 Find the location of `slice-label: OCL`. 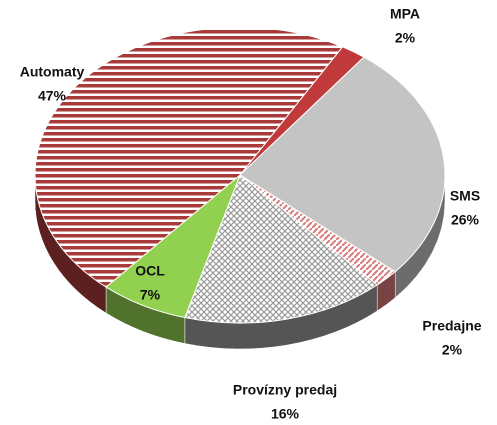

slice-label: OCL is located at coordinates (150, 271).